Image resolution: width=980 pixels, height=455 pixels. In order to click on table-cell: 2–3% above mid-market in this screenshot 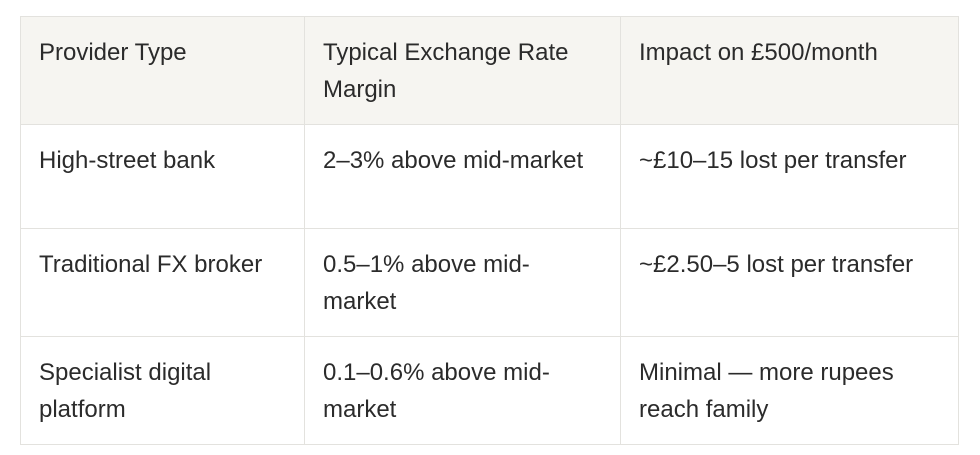, I will do `click(462, 176)`.